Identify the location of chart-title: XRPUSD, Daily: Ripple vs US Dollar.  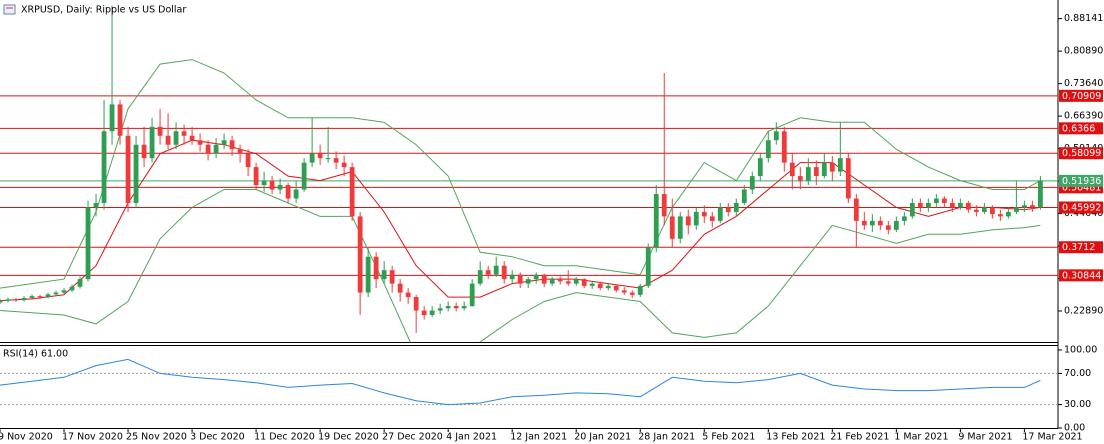
(103, 10).